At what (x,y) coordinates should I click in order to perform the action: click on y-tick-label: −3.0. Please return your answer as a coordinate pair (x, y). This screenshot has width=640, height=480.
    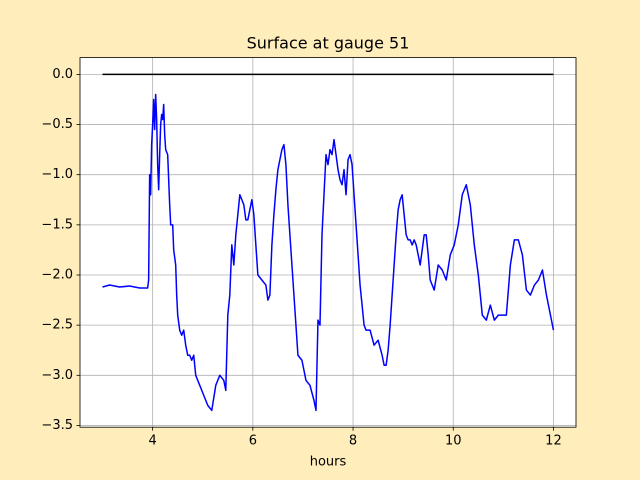
    Looking at the image, I should click on (57, 375).